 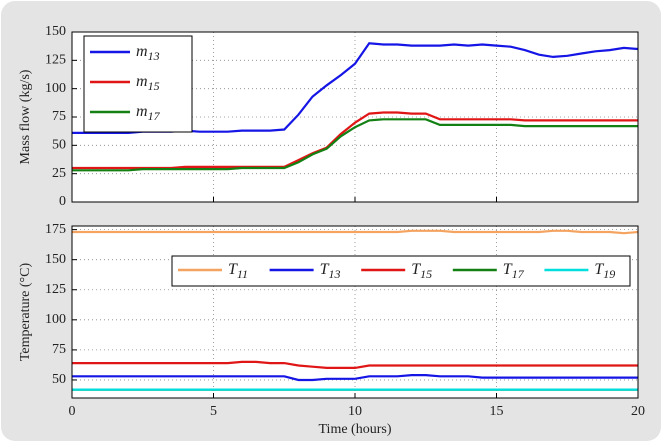 I want to click on x-tick-label: 5, so click(x=213, y=411).